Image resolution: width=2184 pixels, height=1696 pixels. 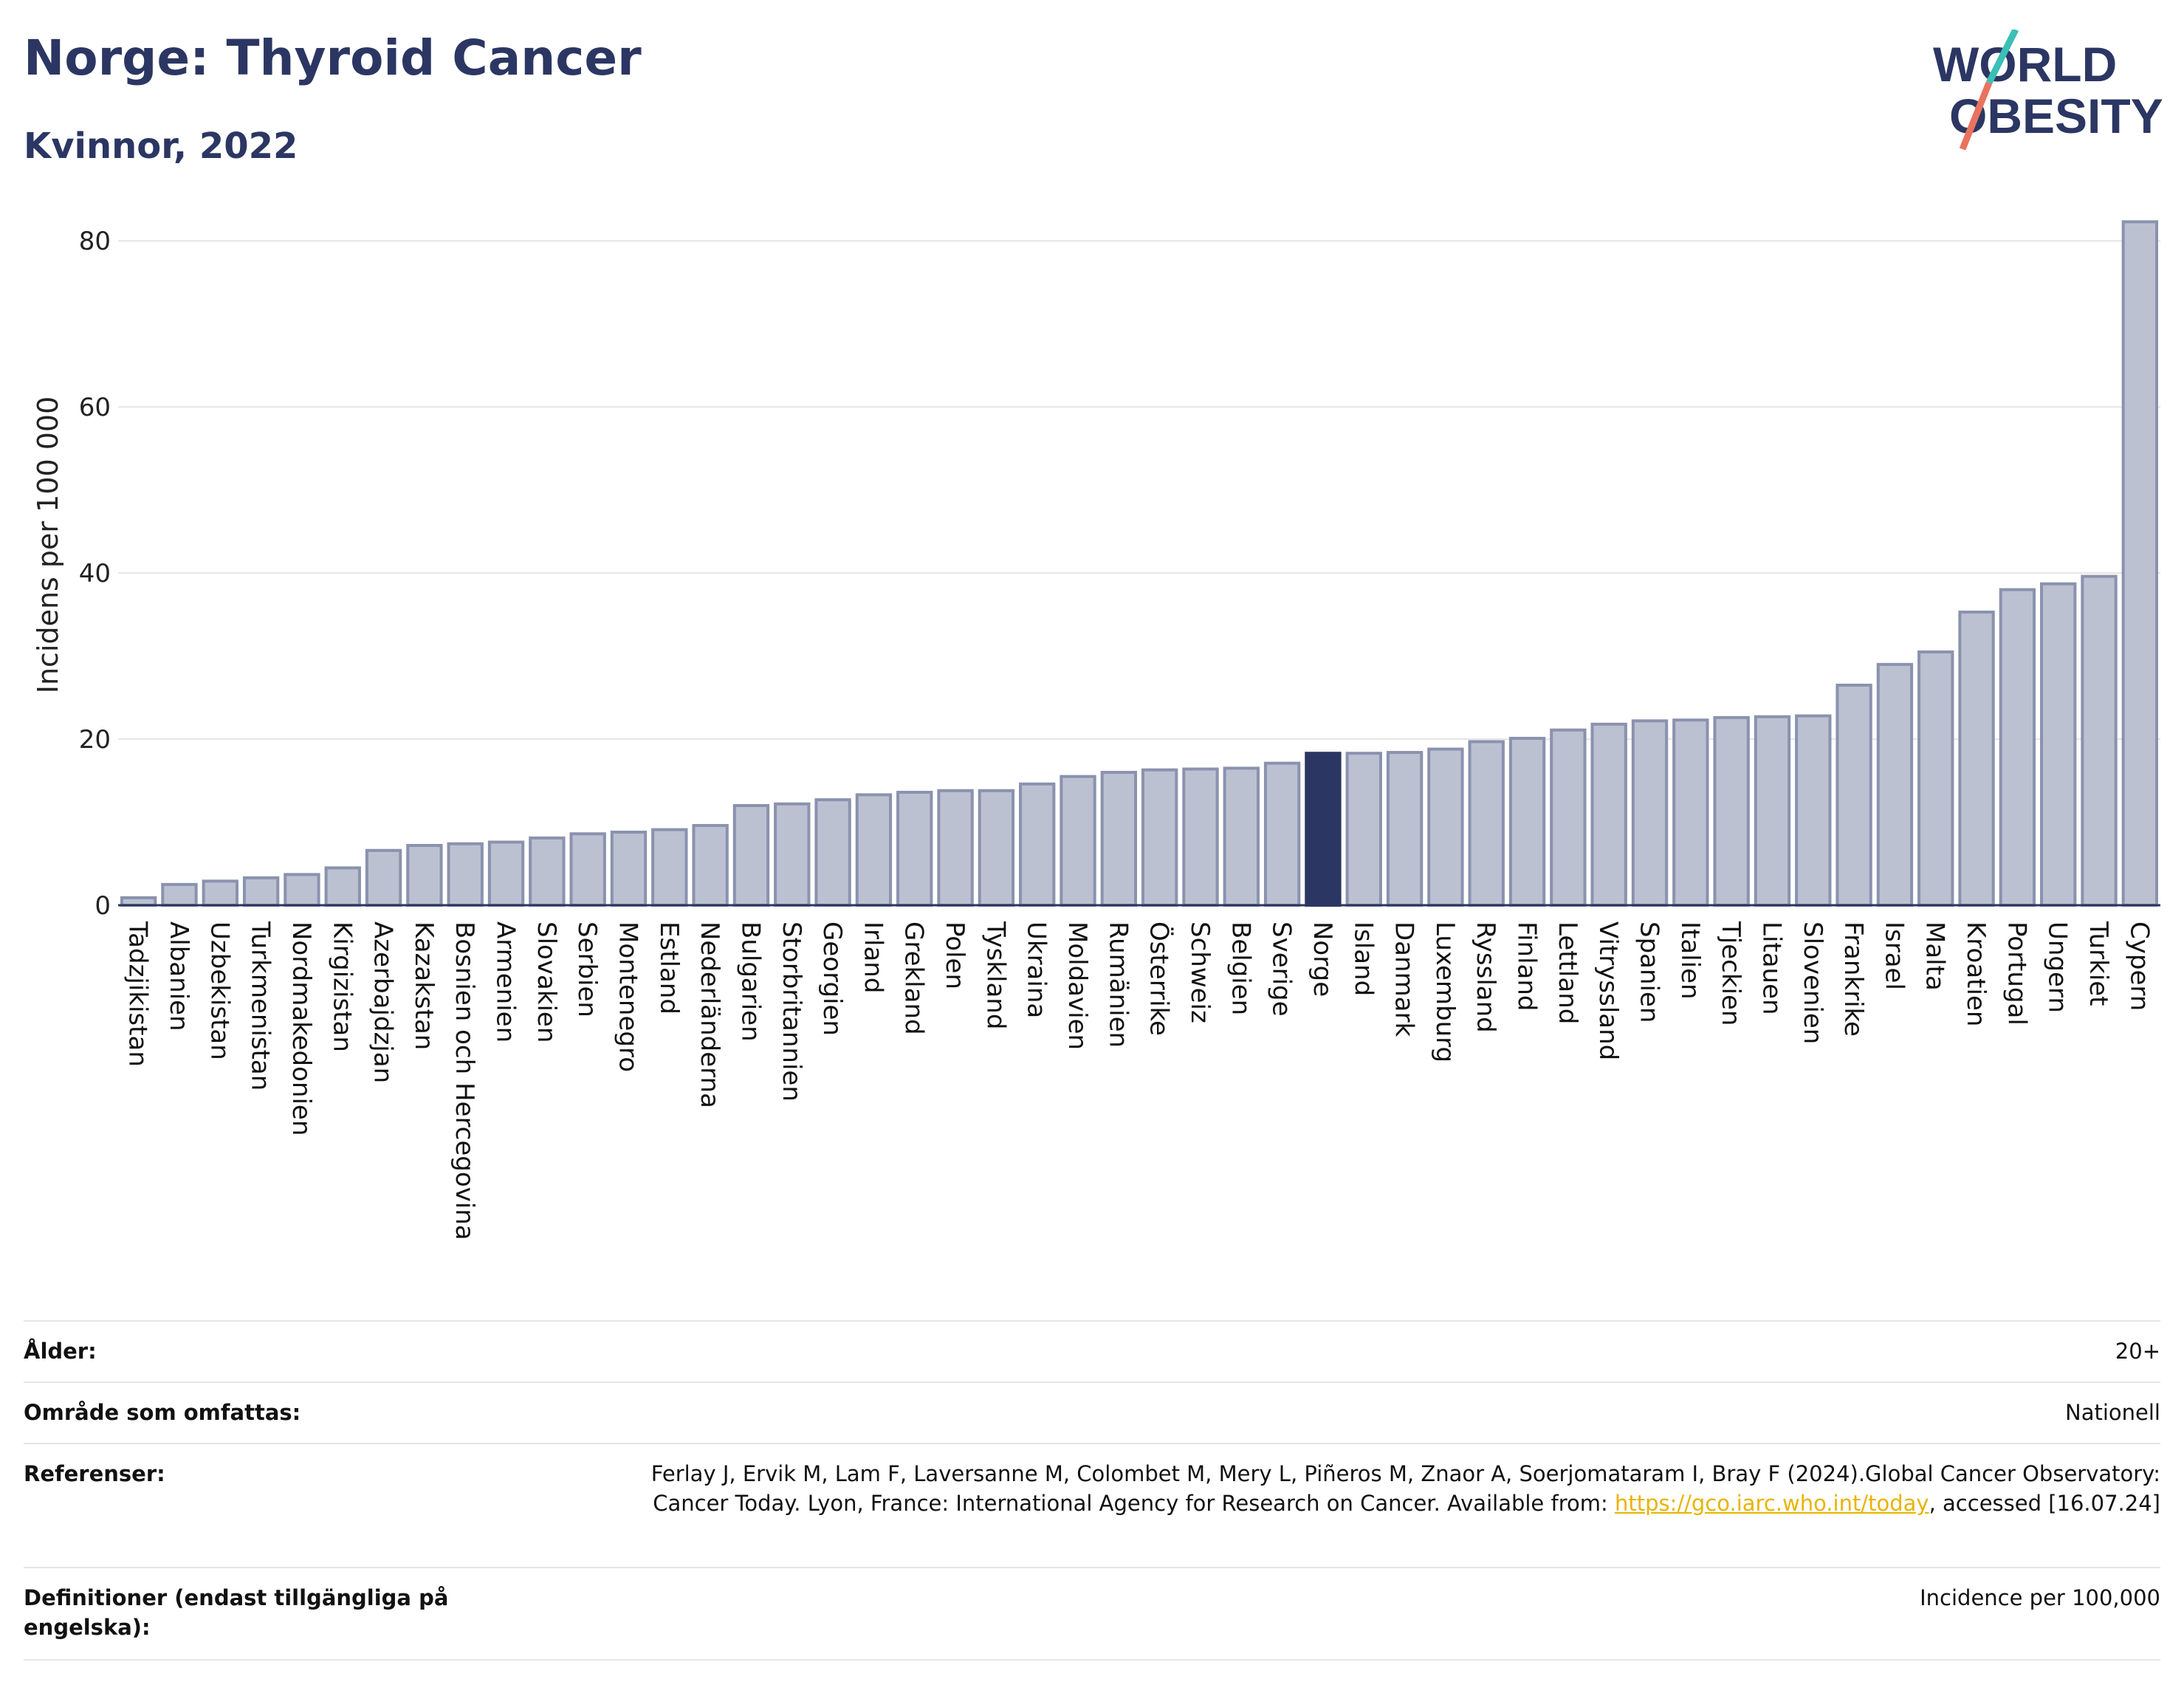 What do you see at coordinates (2025, 64) in the screenshot?
I see `logo-line1: WORLD` at bounding box center [2025, 64].